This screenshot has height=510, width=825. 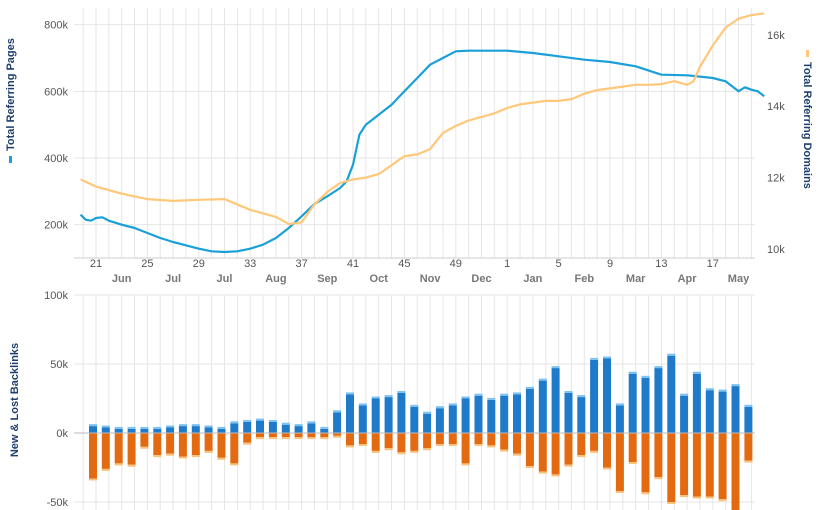 I want to click on backlinks-axis-label: New & Lost Backlinks, so click(x=15, y=400).